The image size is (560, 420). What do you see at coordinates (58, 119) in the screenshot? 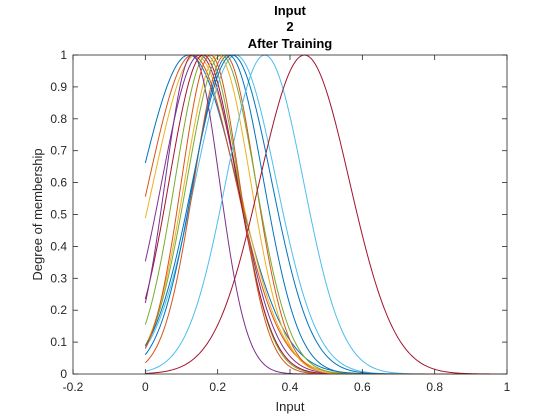
I see `y-tick-label: 0.8` at bounding box center [58, 119].